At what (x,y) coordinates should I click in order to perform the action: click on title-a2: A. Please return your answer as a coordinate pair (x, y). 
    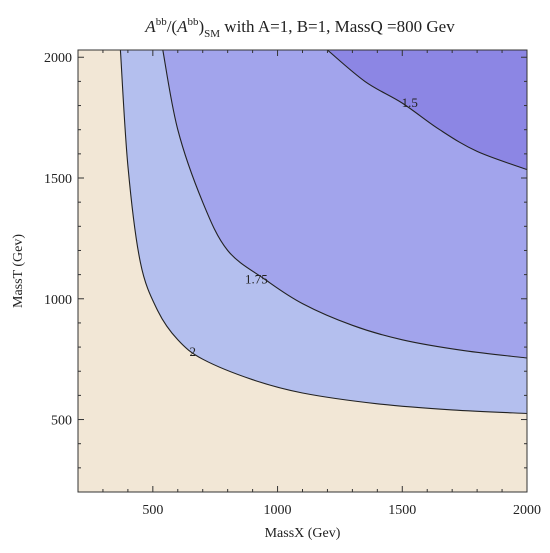
    Looking at the image, I should click on (182, 26).